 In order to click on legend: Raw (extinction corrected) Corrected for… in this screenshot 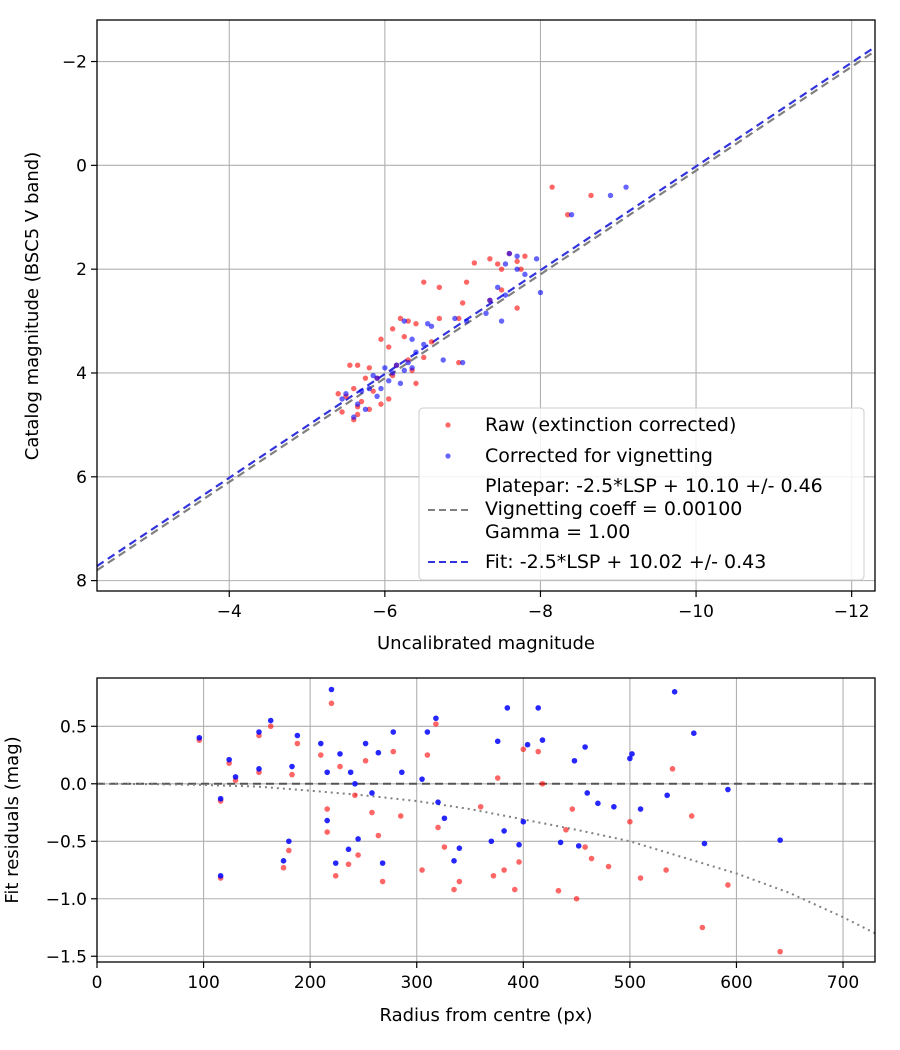, I will do `click(641, 494)`.